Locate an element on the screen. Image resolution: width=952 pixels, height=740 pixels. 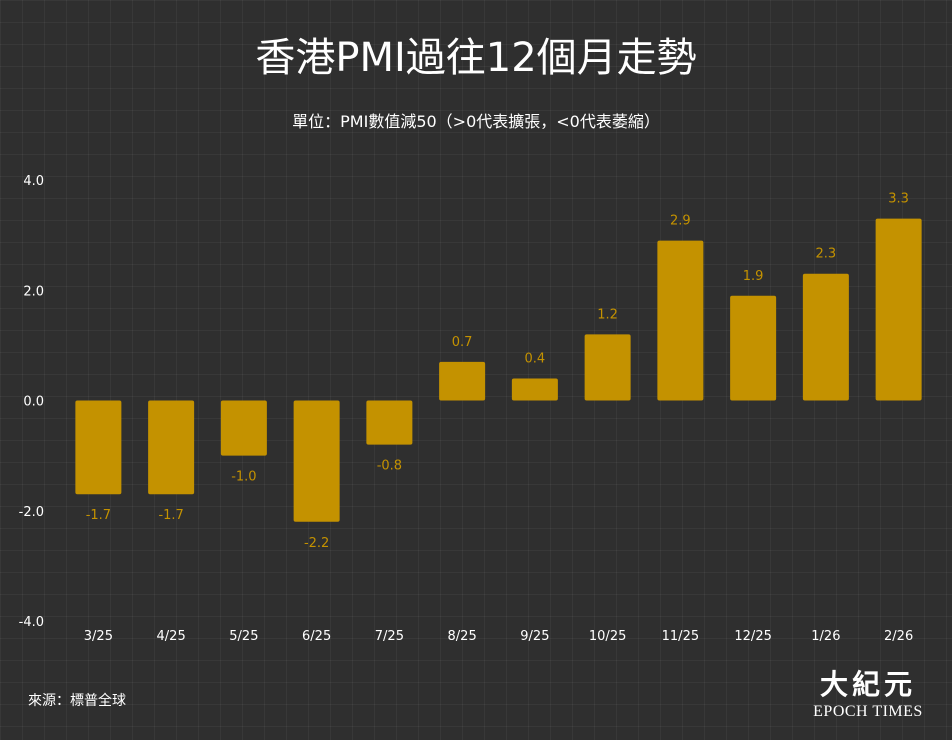
x-tick-label: 9/25 is located at coordinates (534, 636).